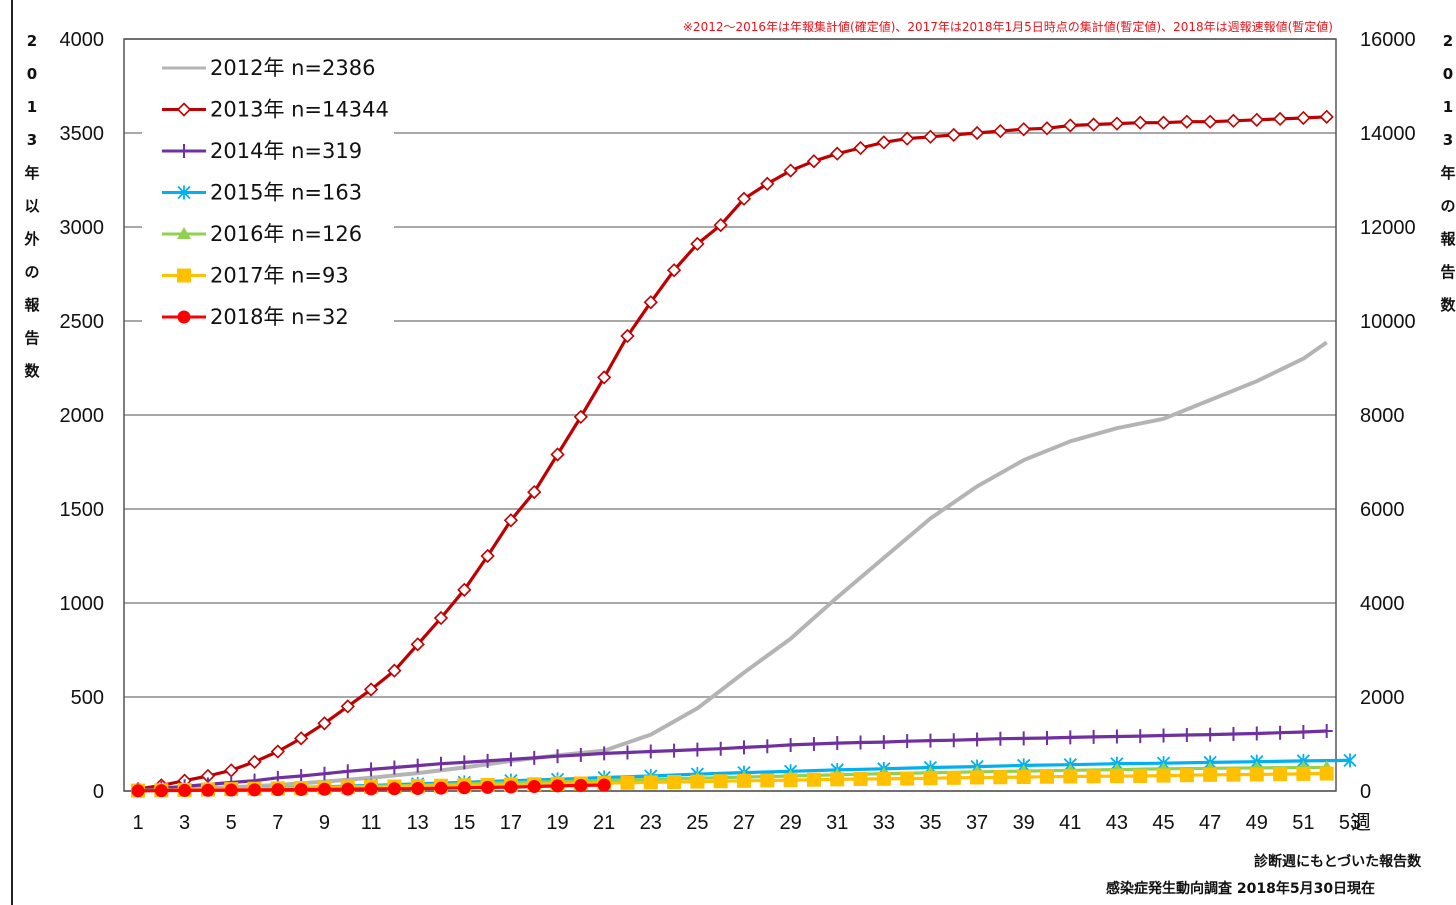 This screenshot has width=1456, height=905. I want to click on x-tick-label: 27, so click(744, 823).